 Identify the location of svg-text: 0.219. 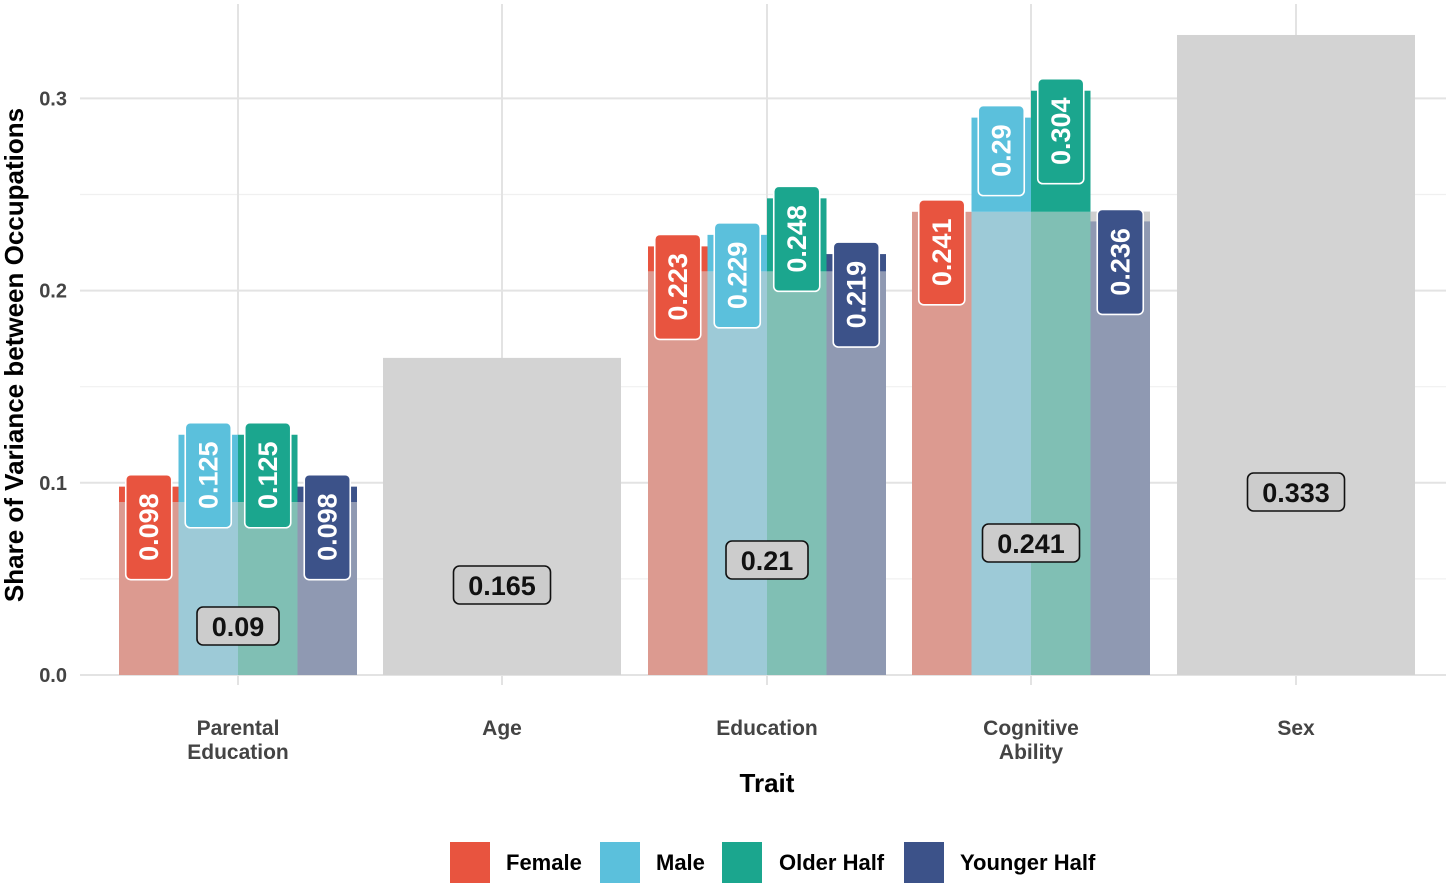
(856, 295).